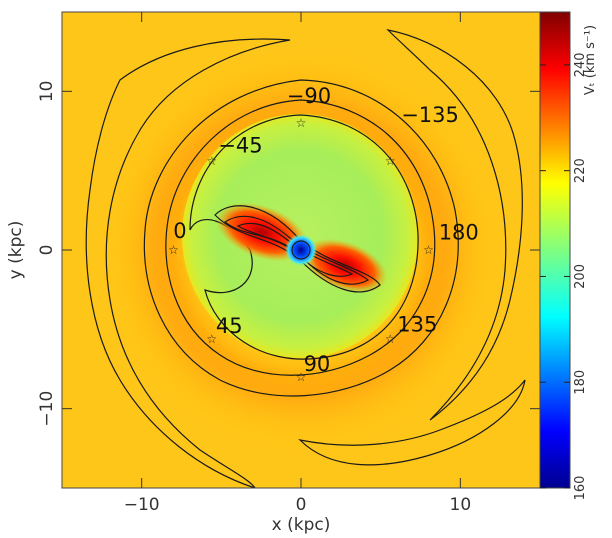 The width and height of the screenshot is (612, 538). What do you see at coordinates (459, 233) in the screenshot?
I see `angle-label: 180` at bounding box center [459, 233].